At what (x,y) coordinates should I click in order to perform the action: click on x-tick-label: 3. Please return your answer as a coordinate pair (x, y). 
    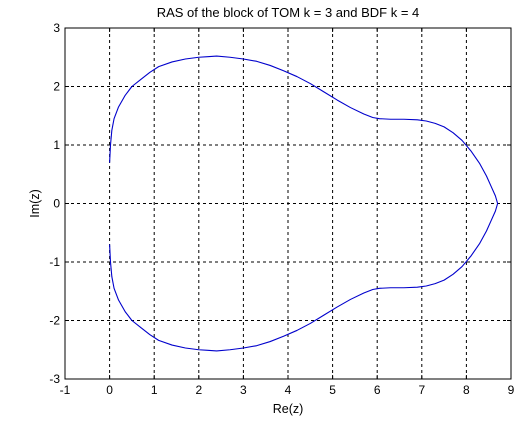
    Looking at the image, I should click on (243, 390).